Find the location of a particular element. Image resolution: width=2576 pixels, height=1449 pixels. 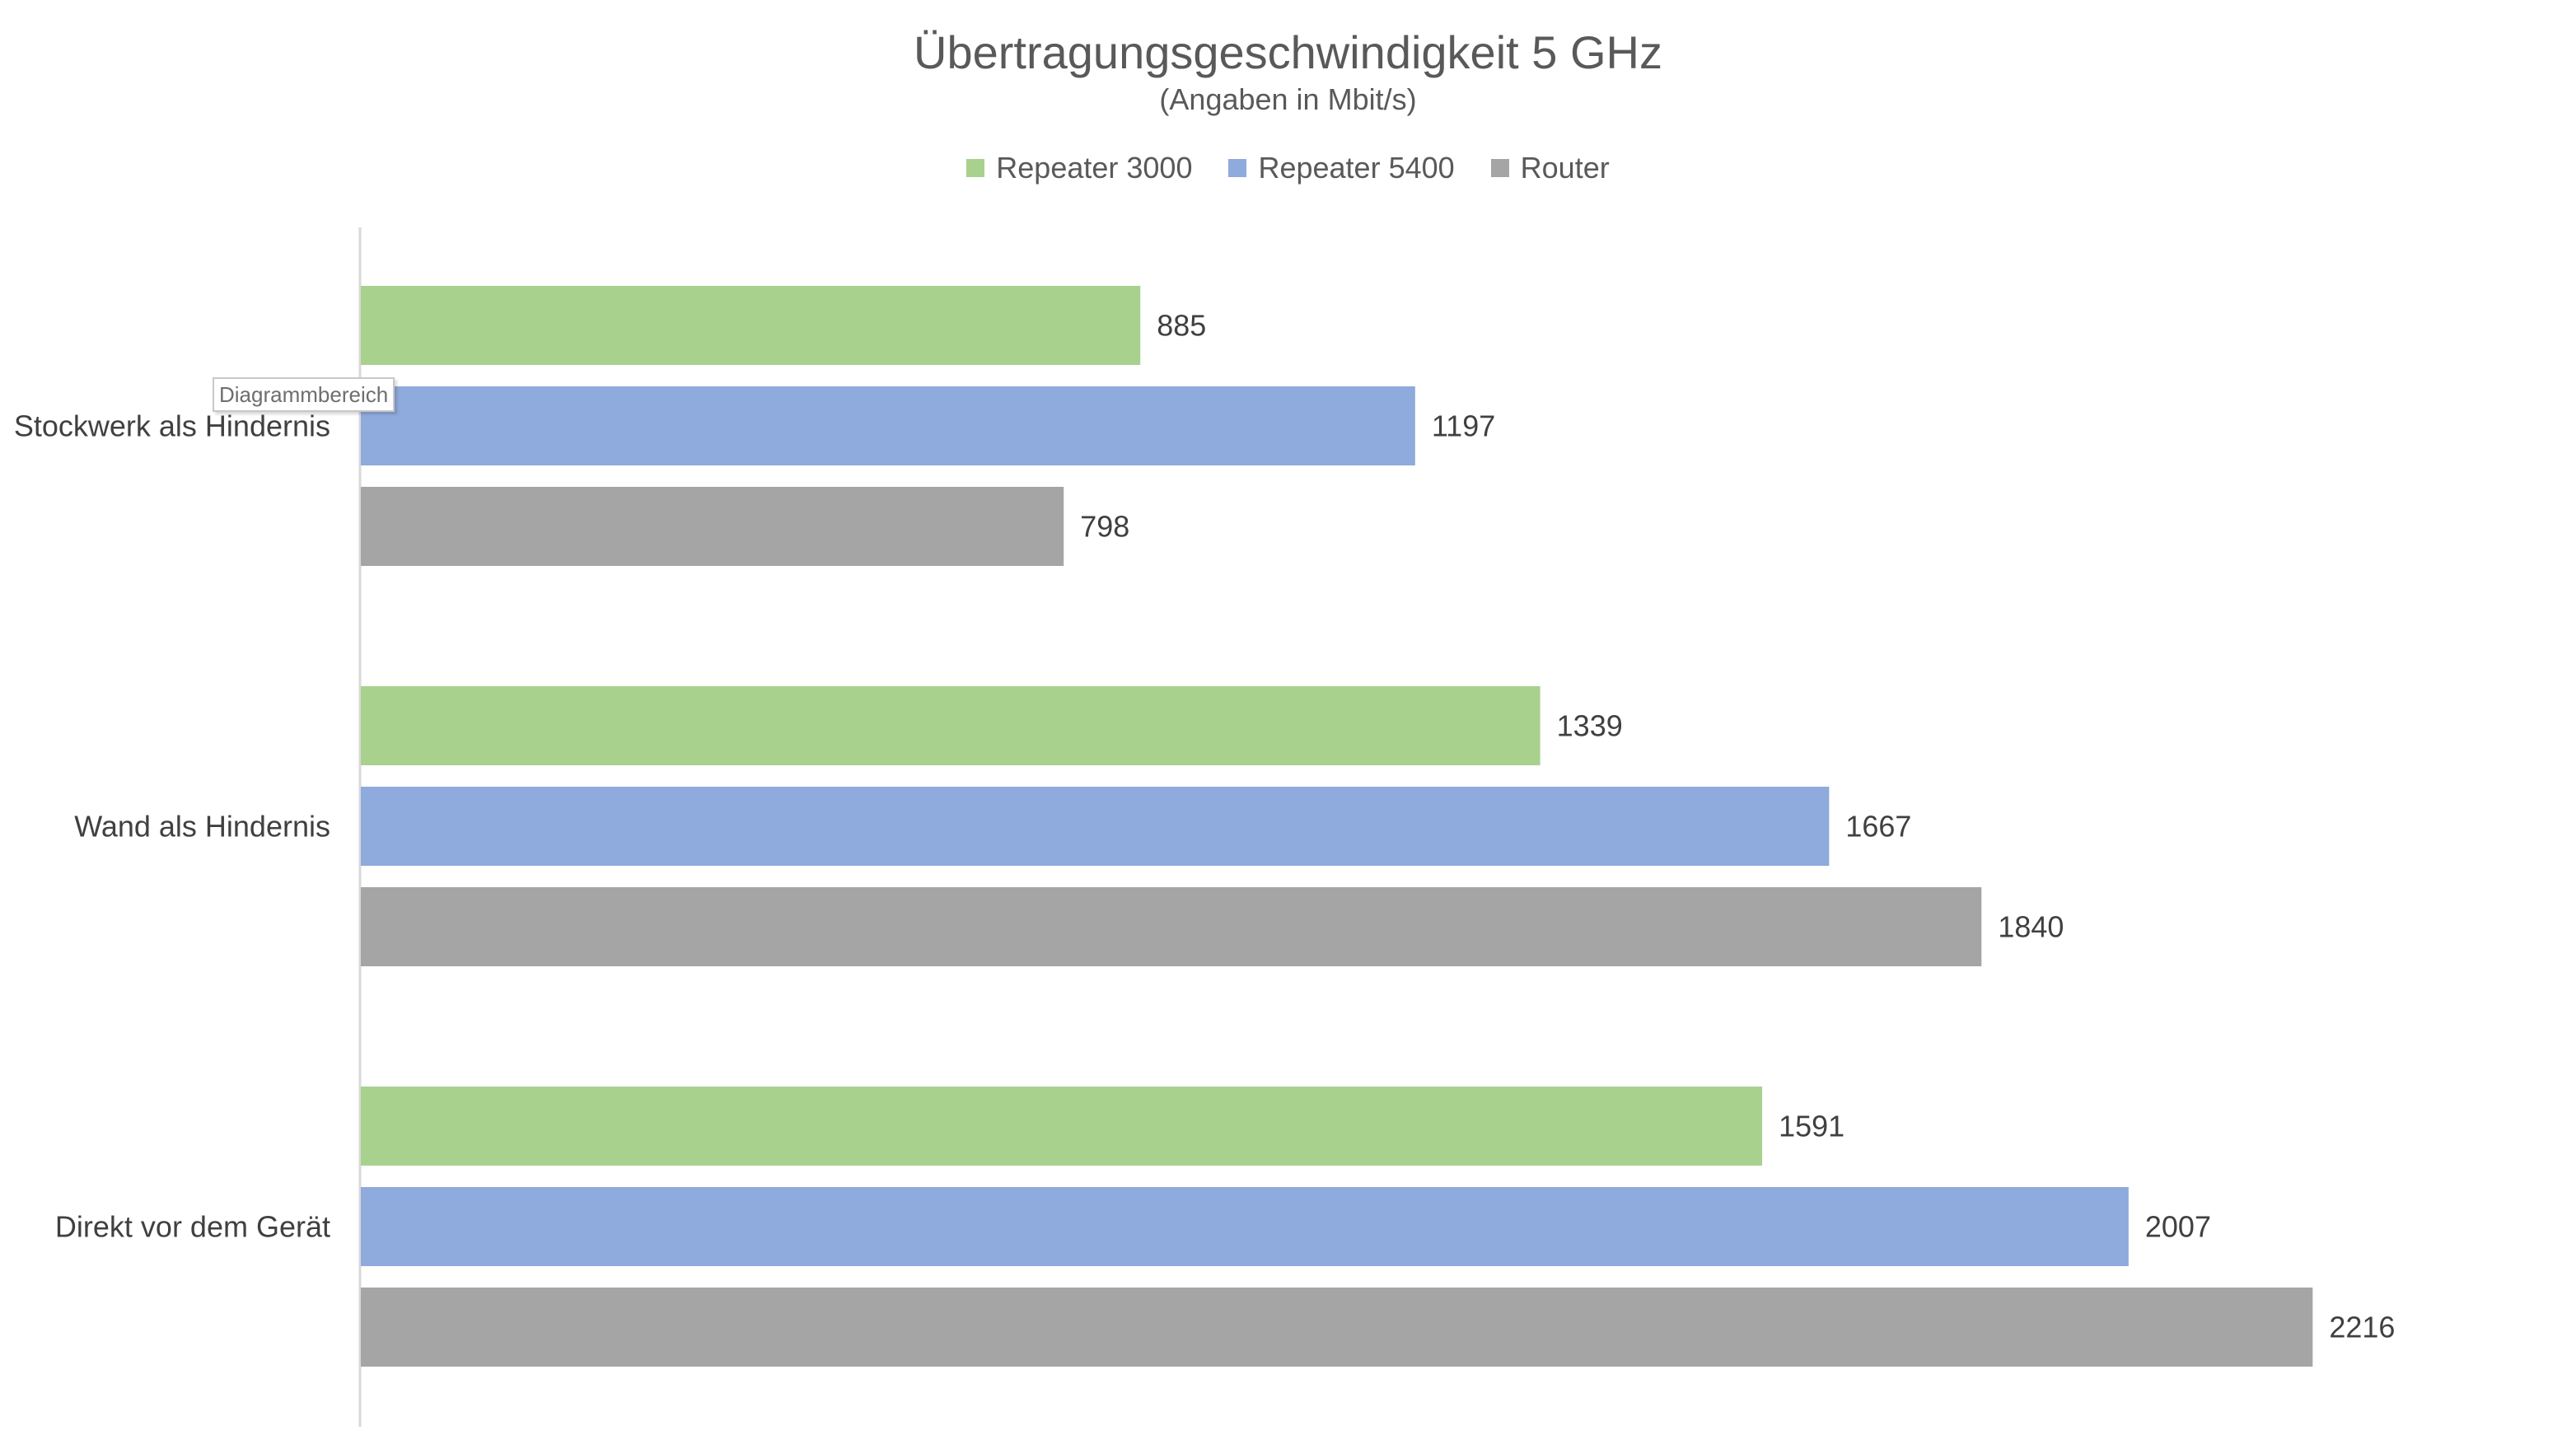

data-label-repeater-3000-wand-als-hindernis: 1339 is located at coordinates (1590, 726).